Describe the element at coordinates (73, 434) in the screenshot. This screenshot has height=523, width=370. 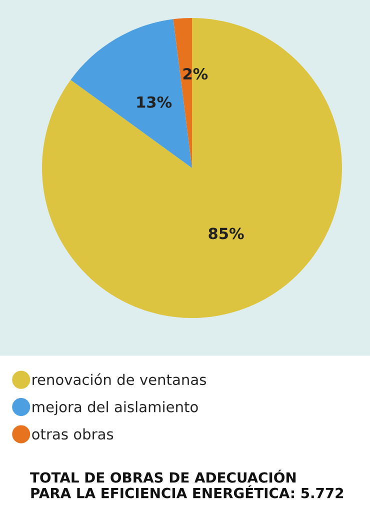
I see `legend-label: otras obras` at that location.